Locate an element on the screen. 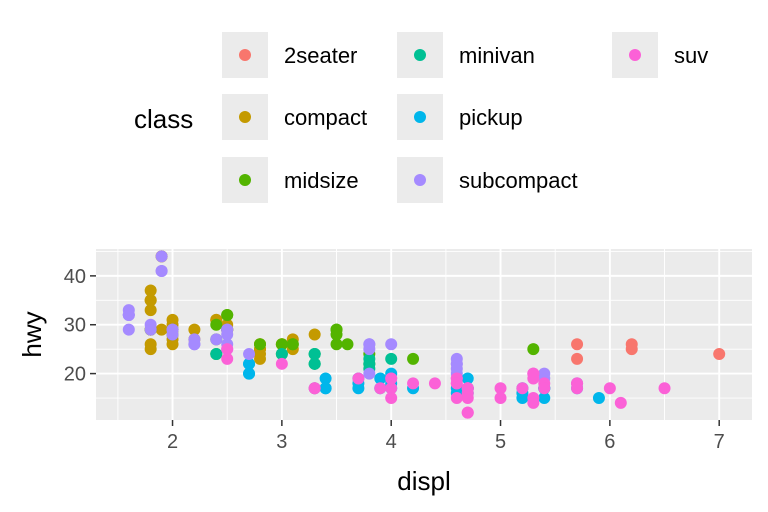 The height and width of the screenshot is (512, 768). y-tick-label: 20 is located at coordinates (75, 375).